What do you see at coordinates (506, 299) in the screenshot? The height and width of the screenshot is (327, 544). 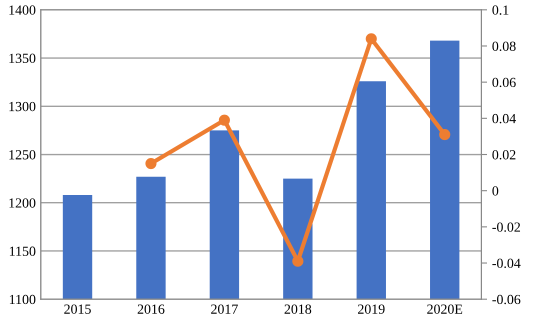 I see `y2-tick-label: -0.06` at bounding box center [506, 299].